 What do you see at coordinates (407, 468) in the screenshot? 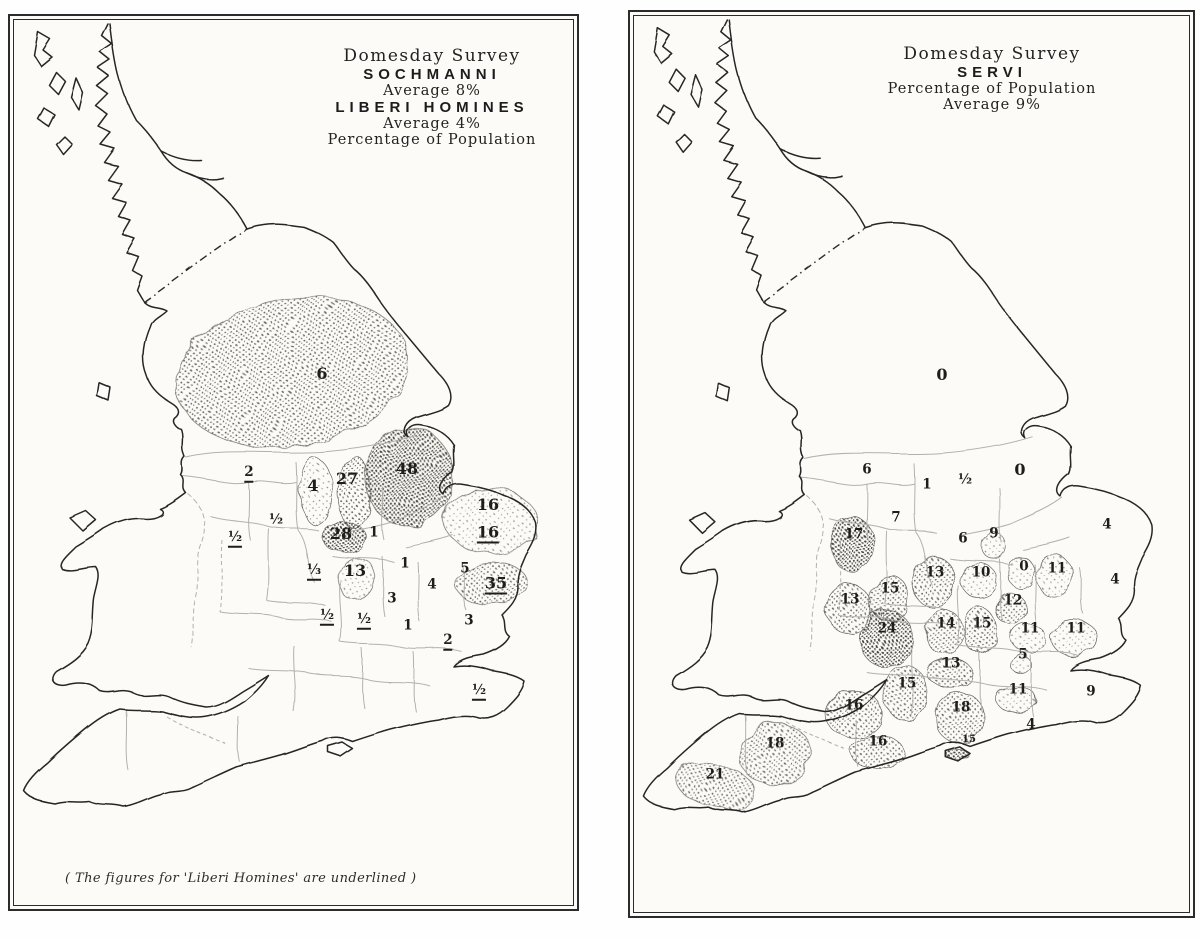
I see `region-value-label: 48` at bounding box center [407, 468].